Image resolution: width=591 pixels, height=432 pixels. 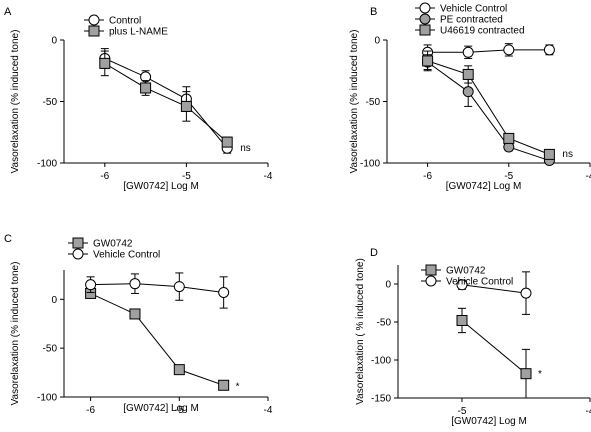 What do you see at coordinates (125, 21) in the screenshot?
I see `legend-label: Control` at bounding box center [125, 21].